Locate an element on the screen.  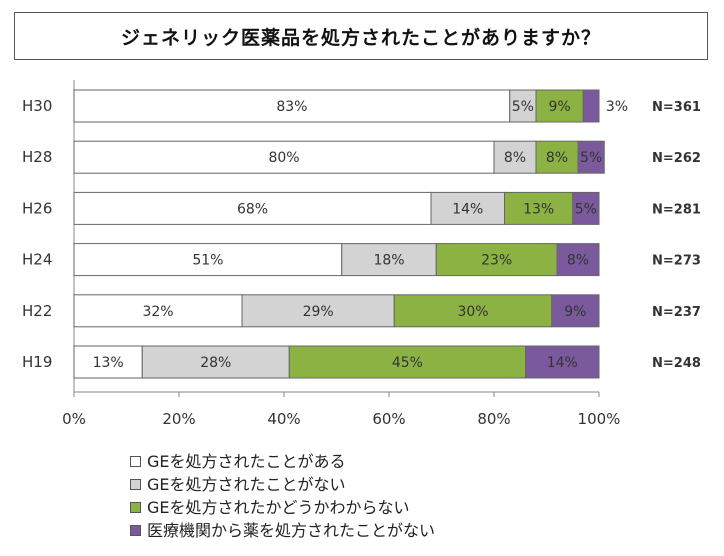
data-label: 29% is located at coordinates (318, 312).